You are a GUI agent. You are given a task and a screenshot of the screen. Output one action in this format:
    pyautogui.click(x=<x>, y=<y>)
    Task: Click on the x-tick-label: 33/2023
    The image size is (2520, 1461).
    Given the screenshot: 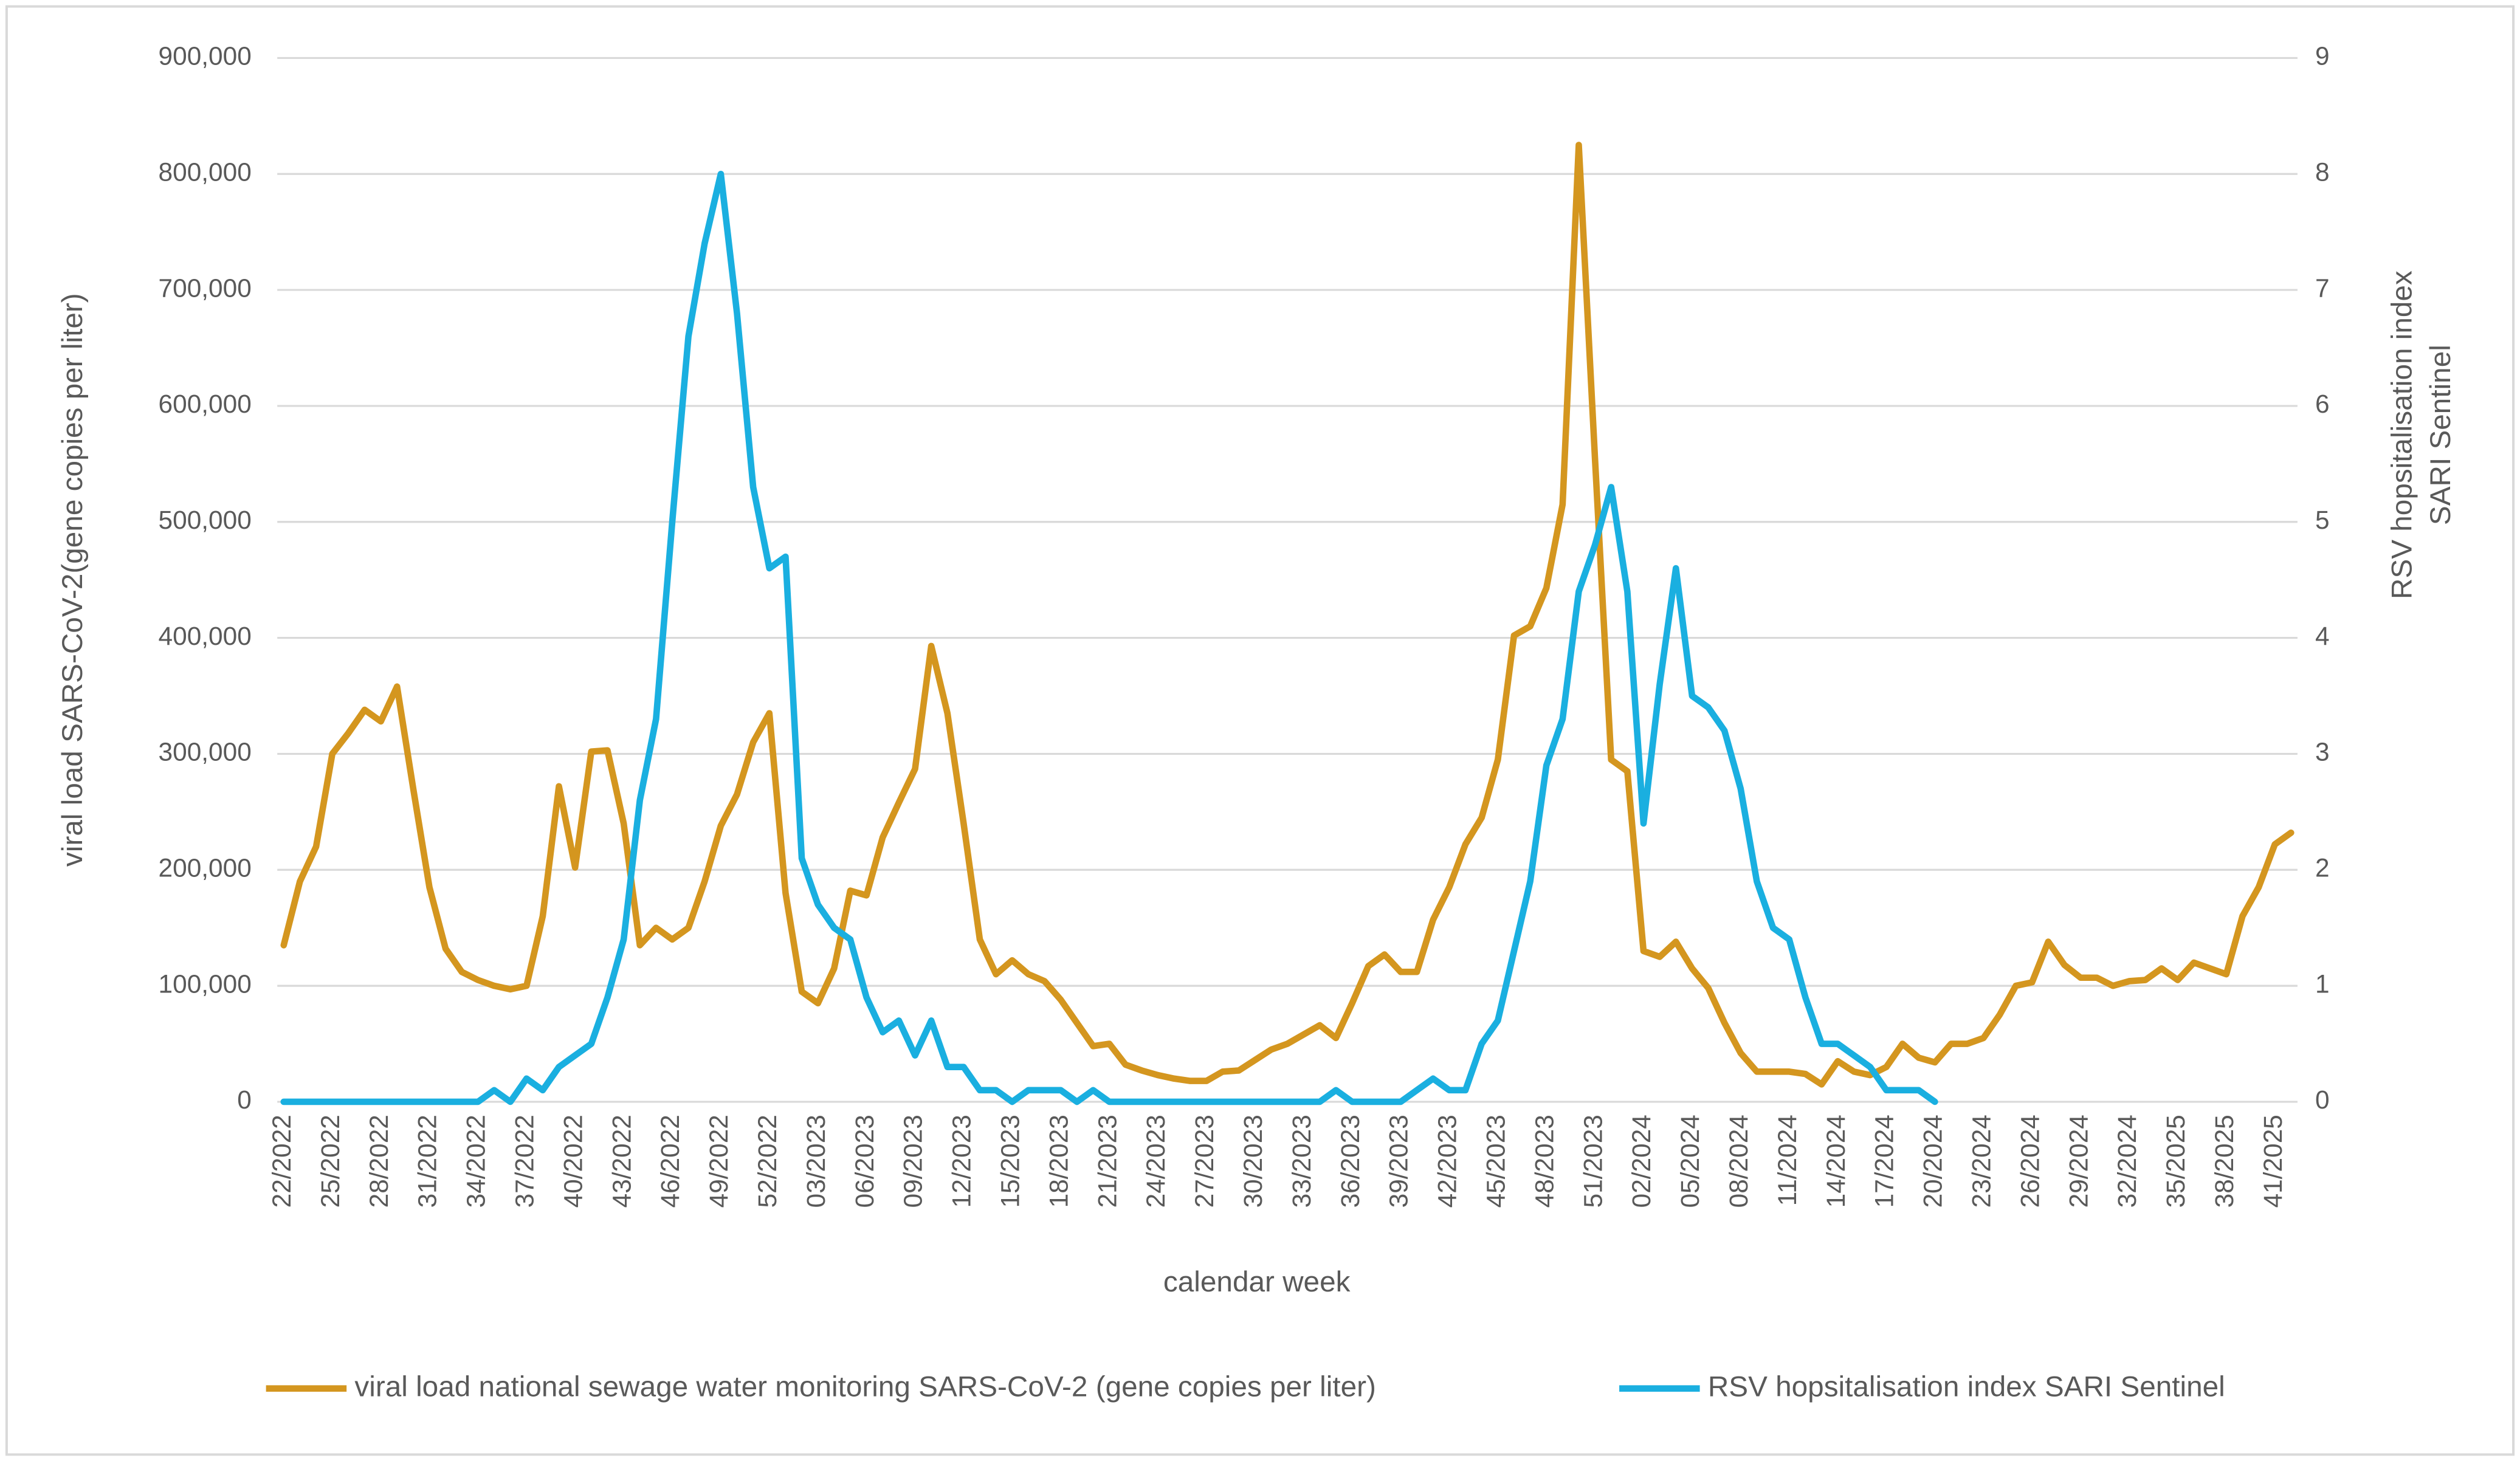 What is the action you would take?
    pyautogui.click(x=1301, y=1161)
    